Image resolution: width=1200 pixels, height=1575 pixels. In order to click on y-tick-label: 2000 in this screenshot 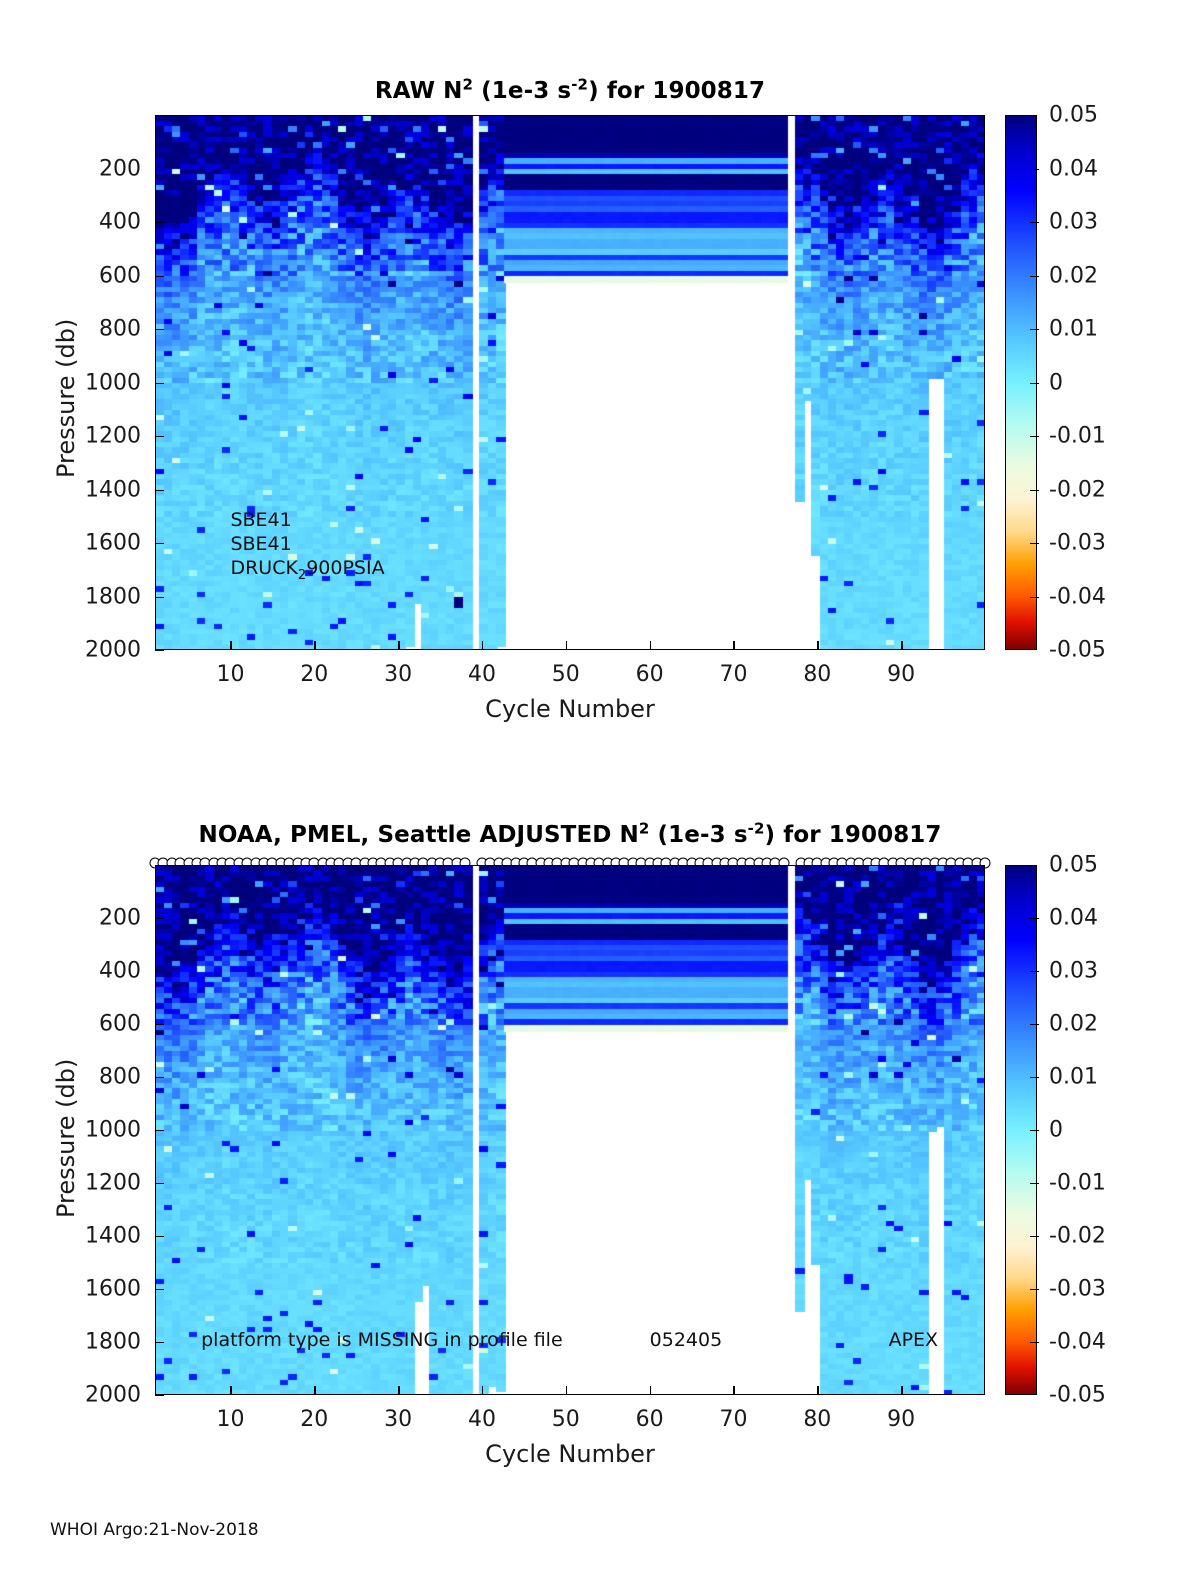, I will do `click(113, 650)`.